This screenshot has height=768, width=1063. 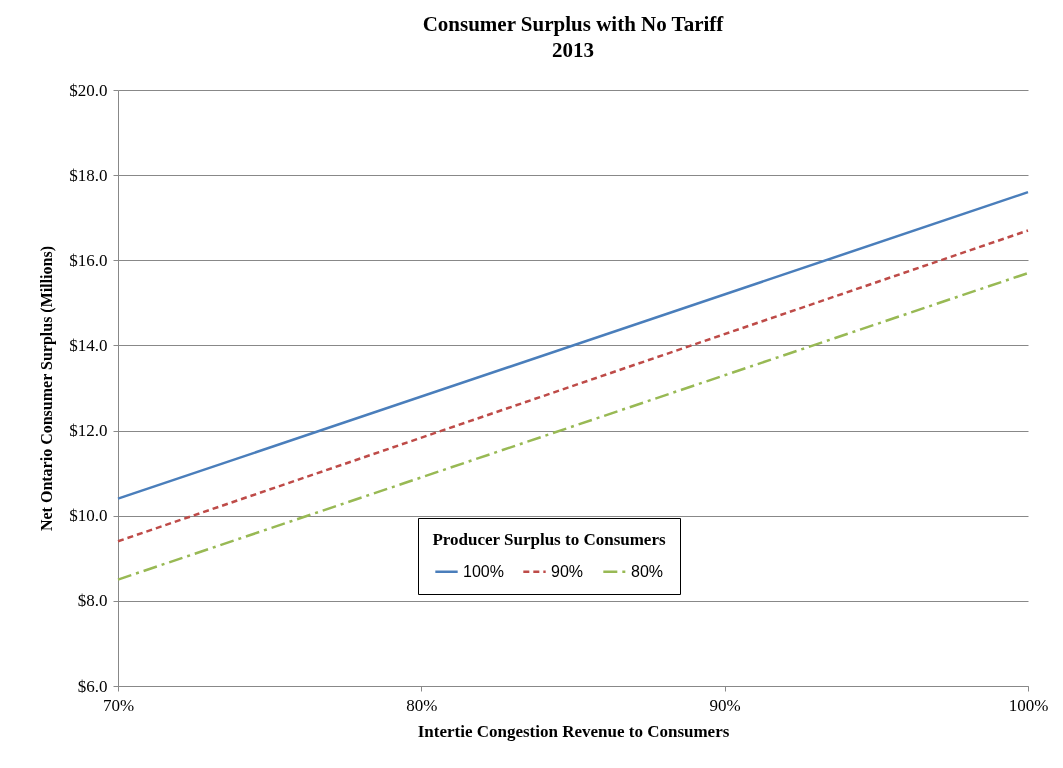 What do you see at coordinates (422, 705) in the screenshot?
I see `x-tick-label: 80%` at bounding box center [422, 705].